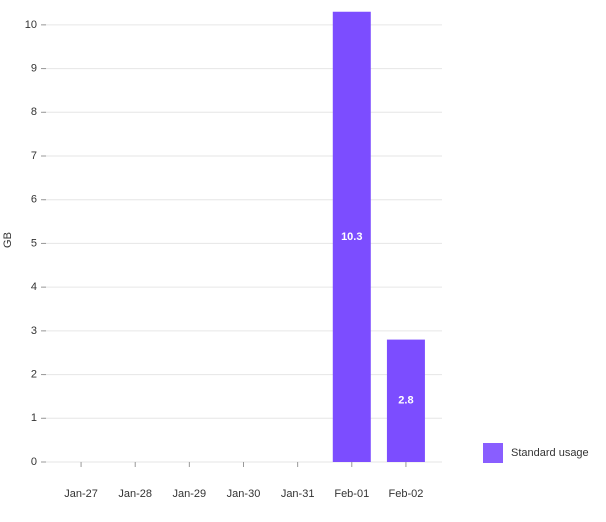  What do you see at coordinates (351, 494) in the screenshot?
I see `x-tick-label: Feb-01` at bounding box center [351, 494].